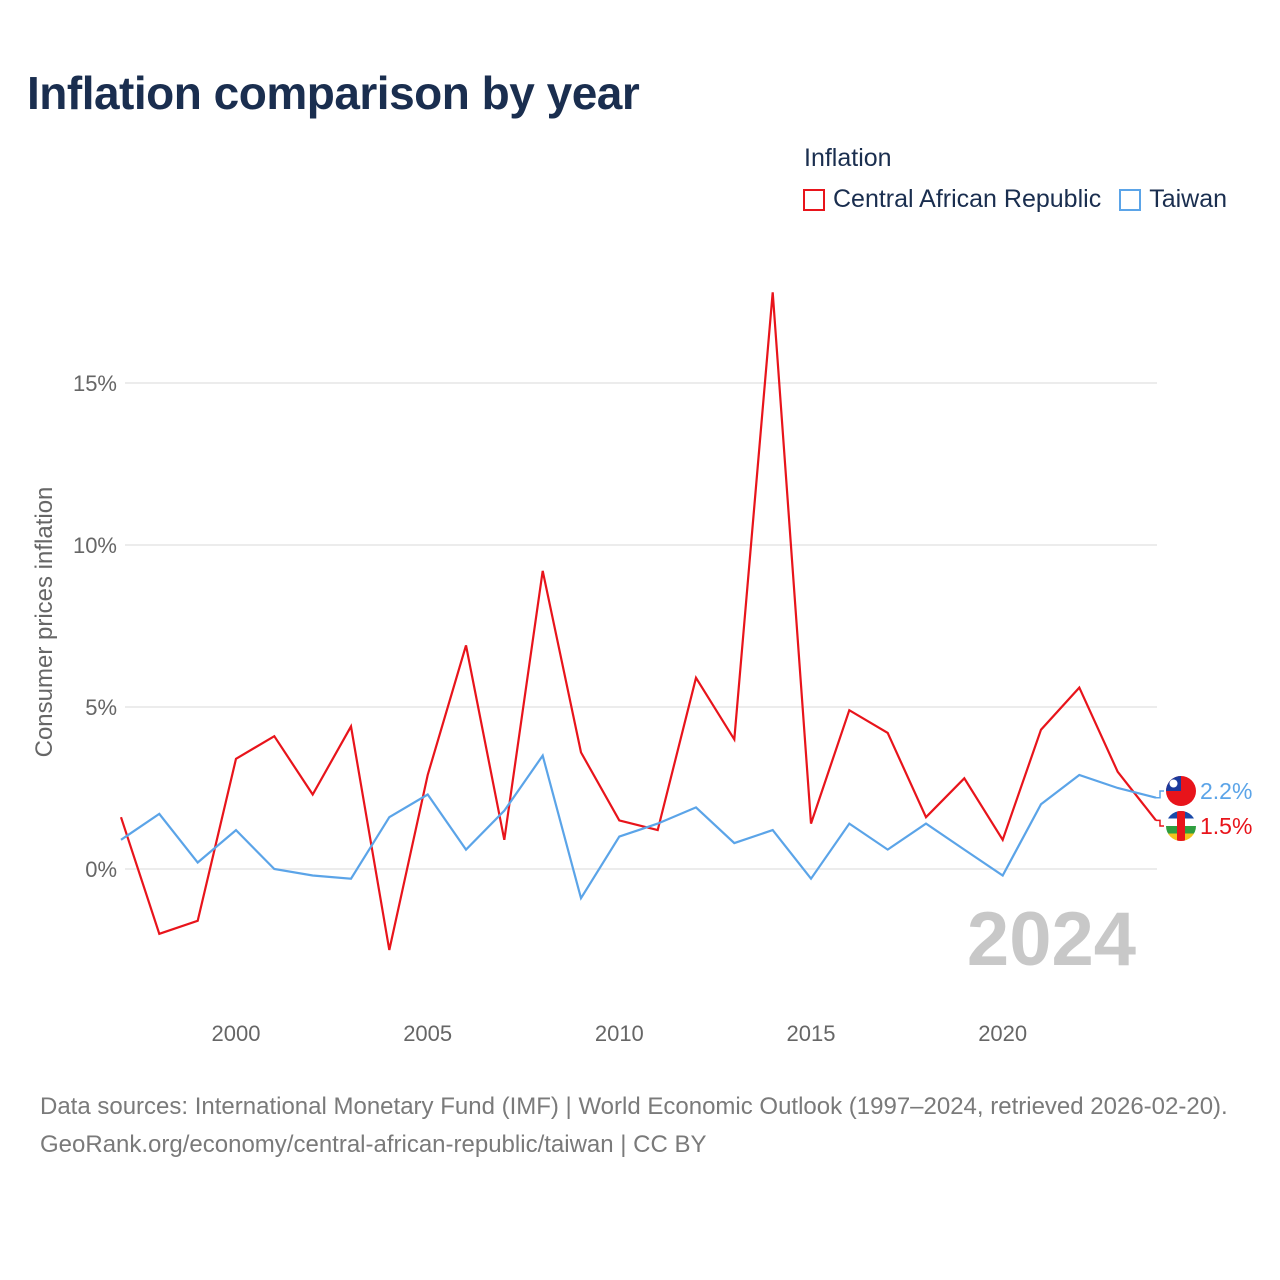 This screenshot has height=1280, width=1280. I want to click on y-tick-labels: 0% 5% 10% 15%, so click(95, 626).